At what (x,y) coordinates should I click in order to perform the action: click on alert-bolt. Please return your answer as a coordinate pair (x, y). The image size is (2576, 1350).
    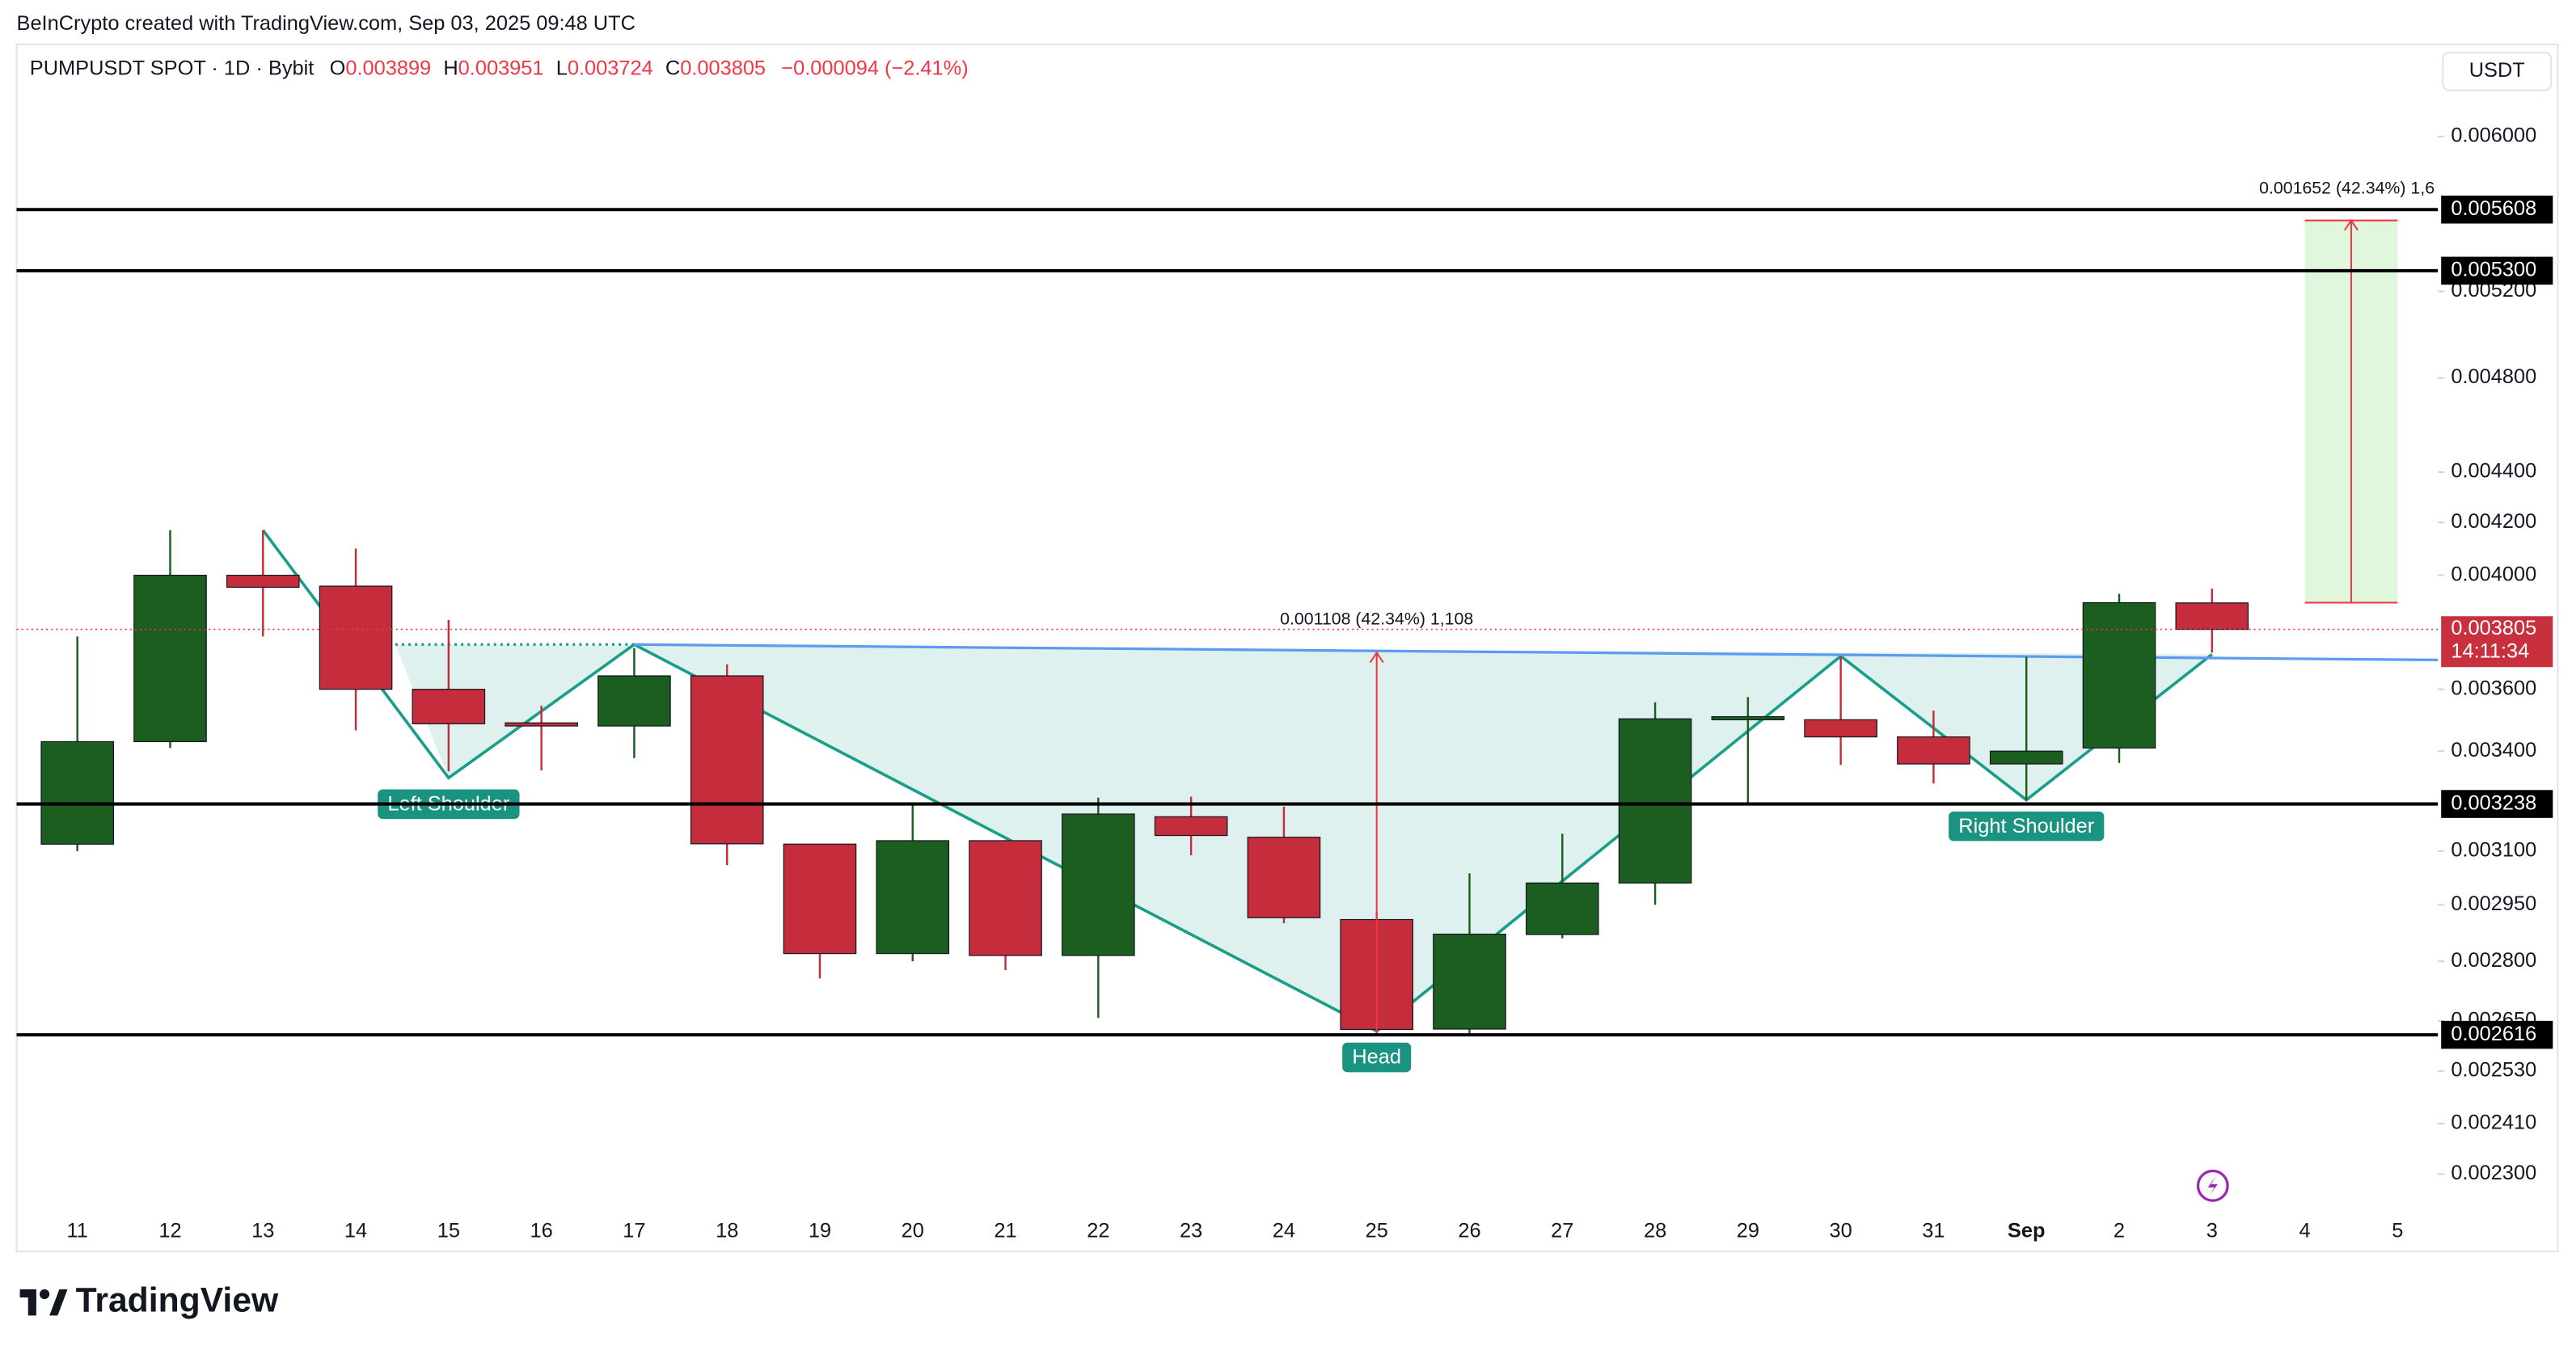
    Looking at the image, I should click on (2212, 1185).